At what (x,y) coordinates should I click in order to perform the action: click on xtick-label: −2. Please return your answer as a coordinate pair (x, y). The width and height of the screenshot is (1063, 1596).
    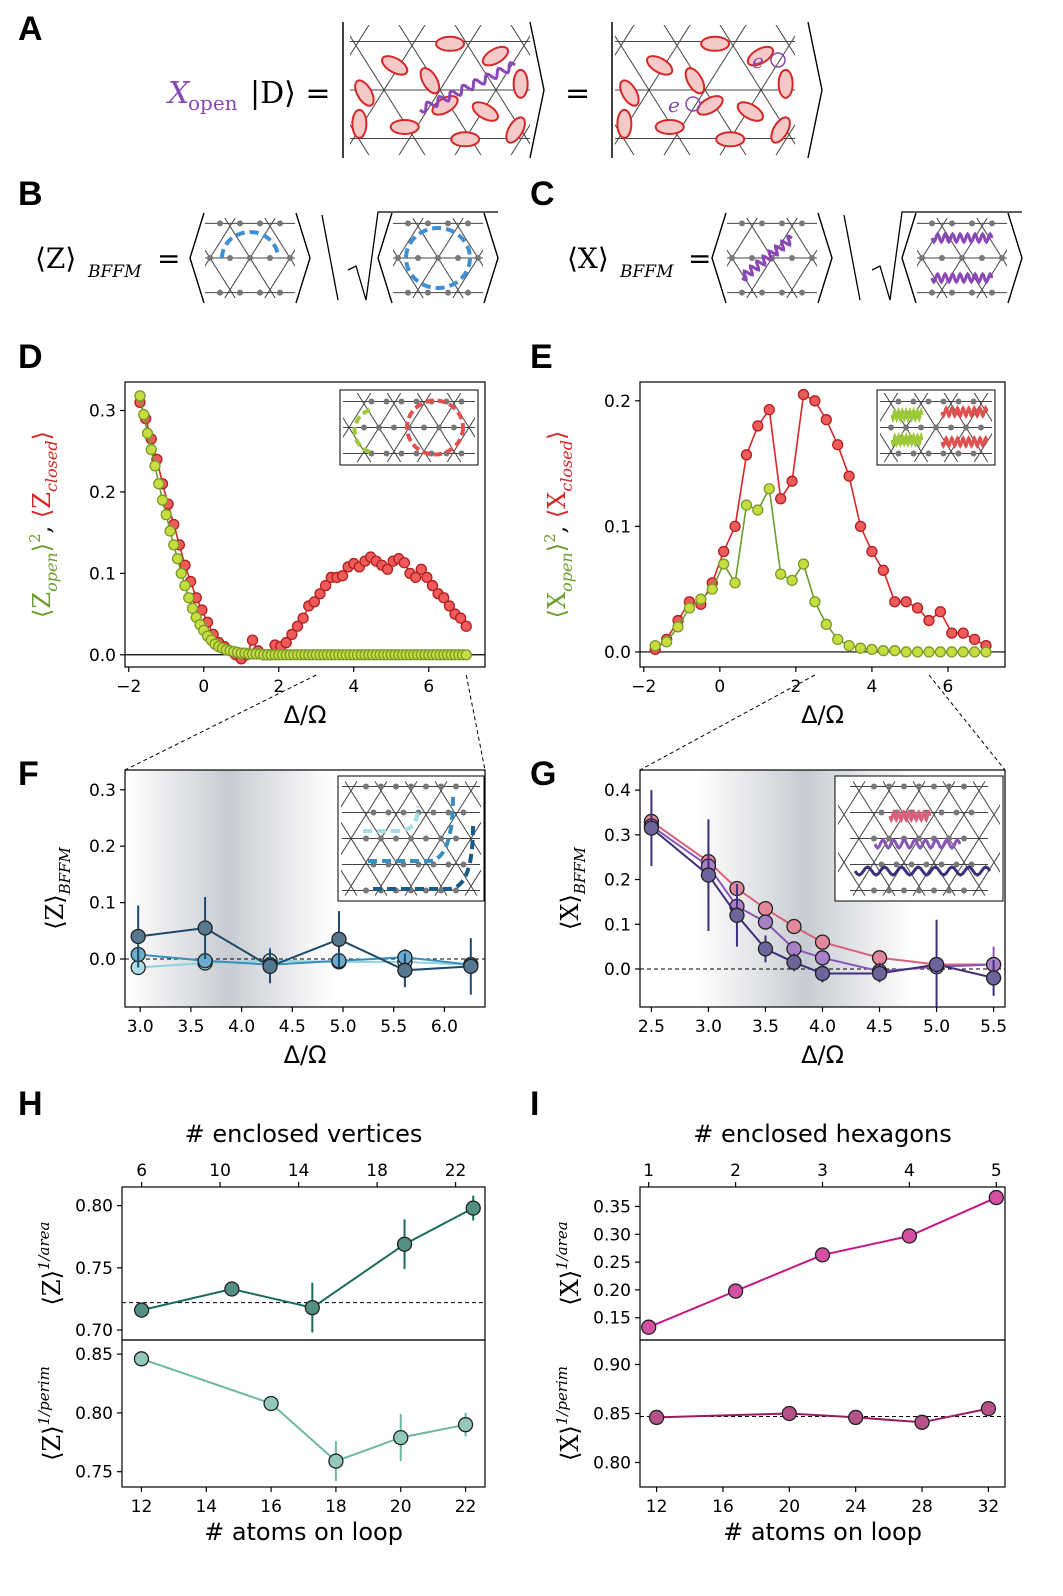
    Looking at the image, I should click on (643, 687).